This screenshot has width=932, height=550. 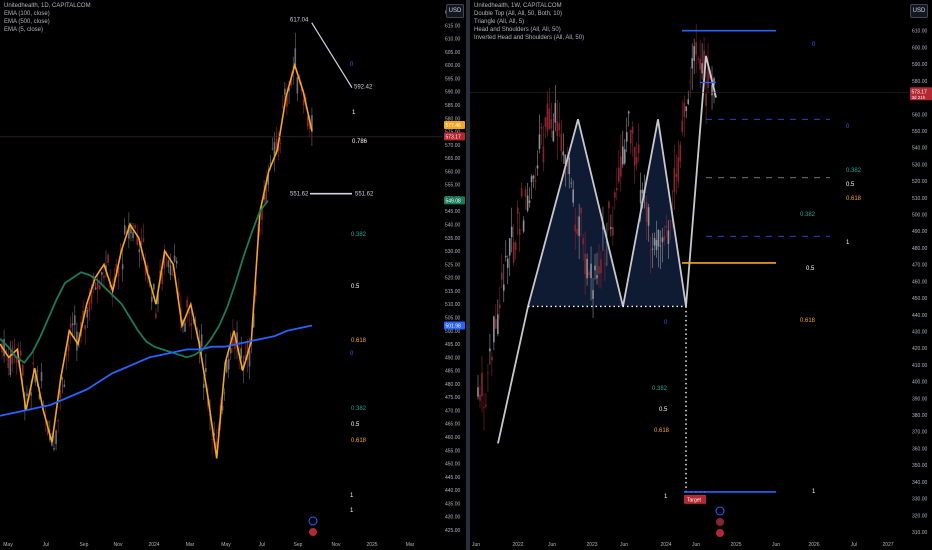 What do you see at coordinates (920, 466) in the screenshot?
I see `right-y-tick: 350.00` at bounding box center [920, 466].